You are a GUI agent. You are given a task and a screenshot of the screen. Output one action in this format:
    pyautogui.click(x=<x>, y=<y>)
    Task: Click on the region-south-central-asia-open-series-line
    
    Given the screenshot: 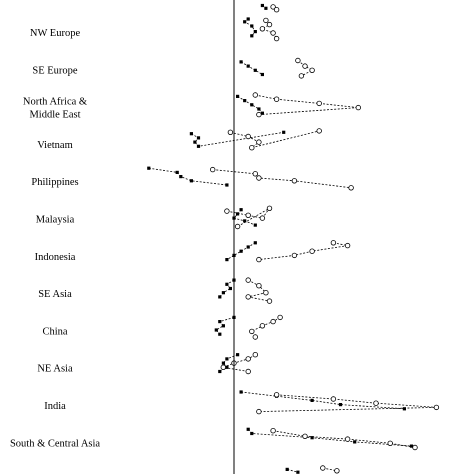 What is the action you would take?
    pyautogui.click(x=344, y=439)
    